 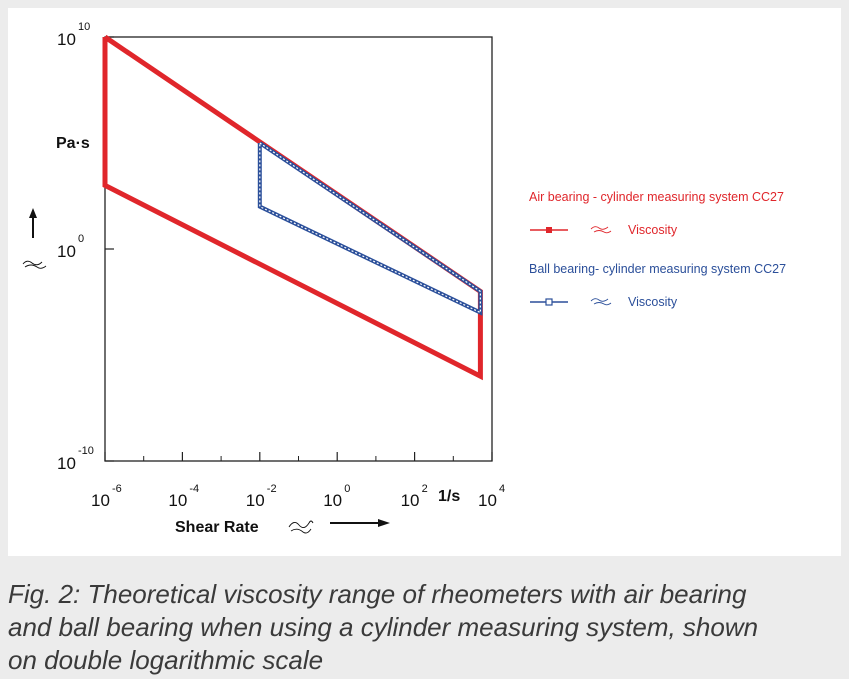 I want to click on x-axis-arrow, so click(x=360, y=523).